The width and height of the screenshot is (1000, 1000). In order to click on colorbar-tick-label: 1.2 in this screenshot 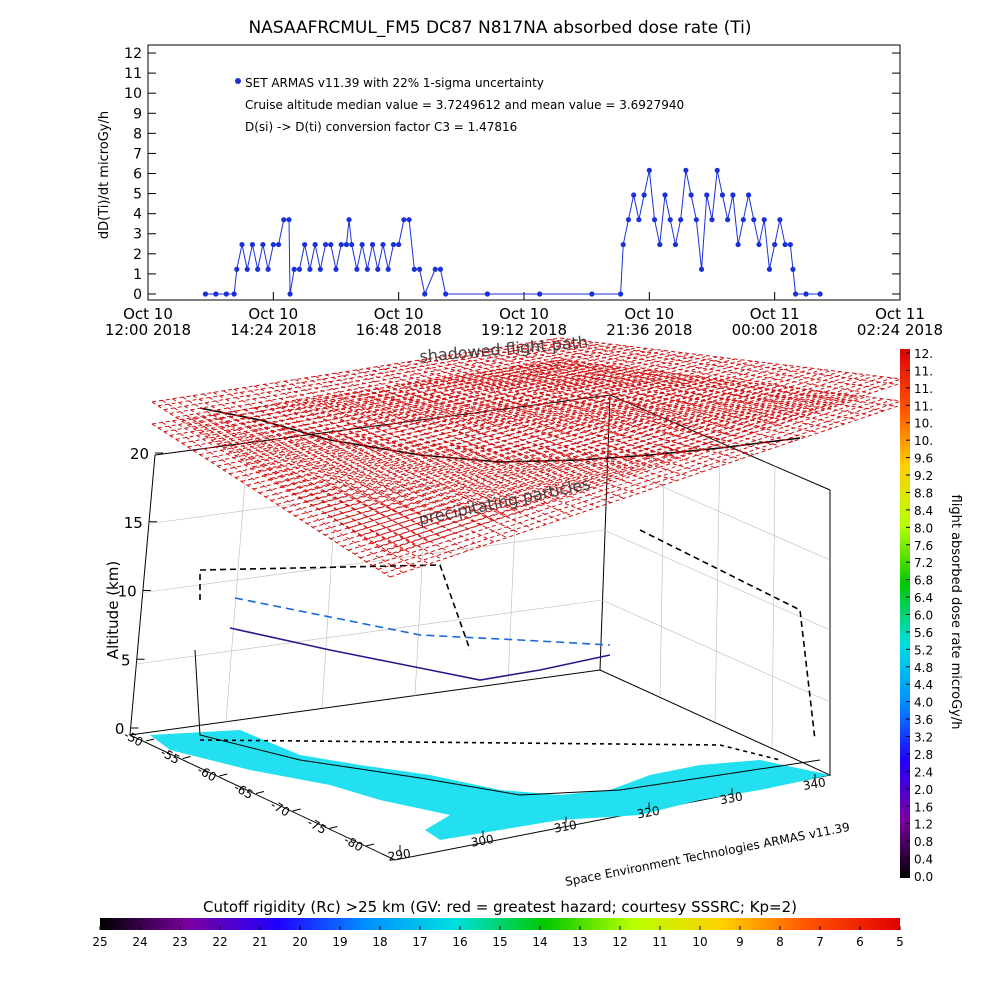, I will do `click(923, 825)`.